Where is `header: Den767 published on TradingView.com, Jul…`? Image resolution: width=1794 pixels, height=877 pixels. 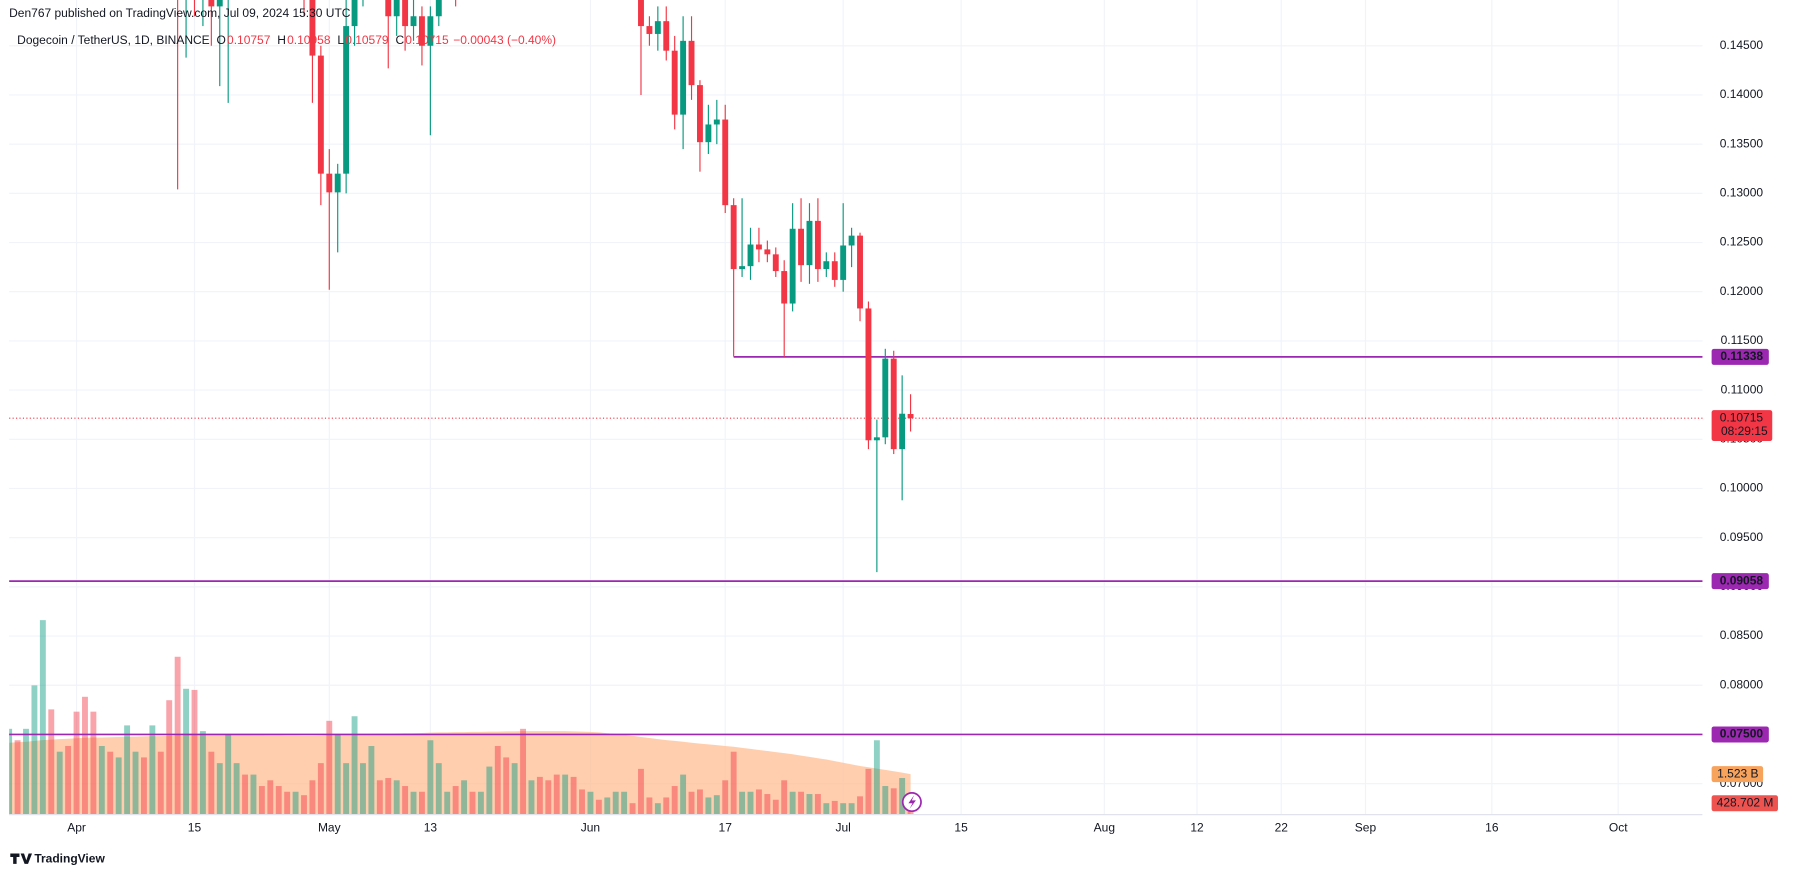
header: Den767 published on TradingView.com, Jul… is located at coordinates (180, 13).